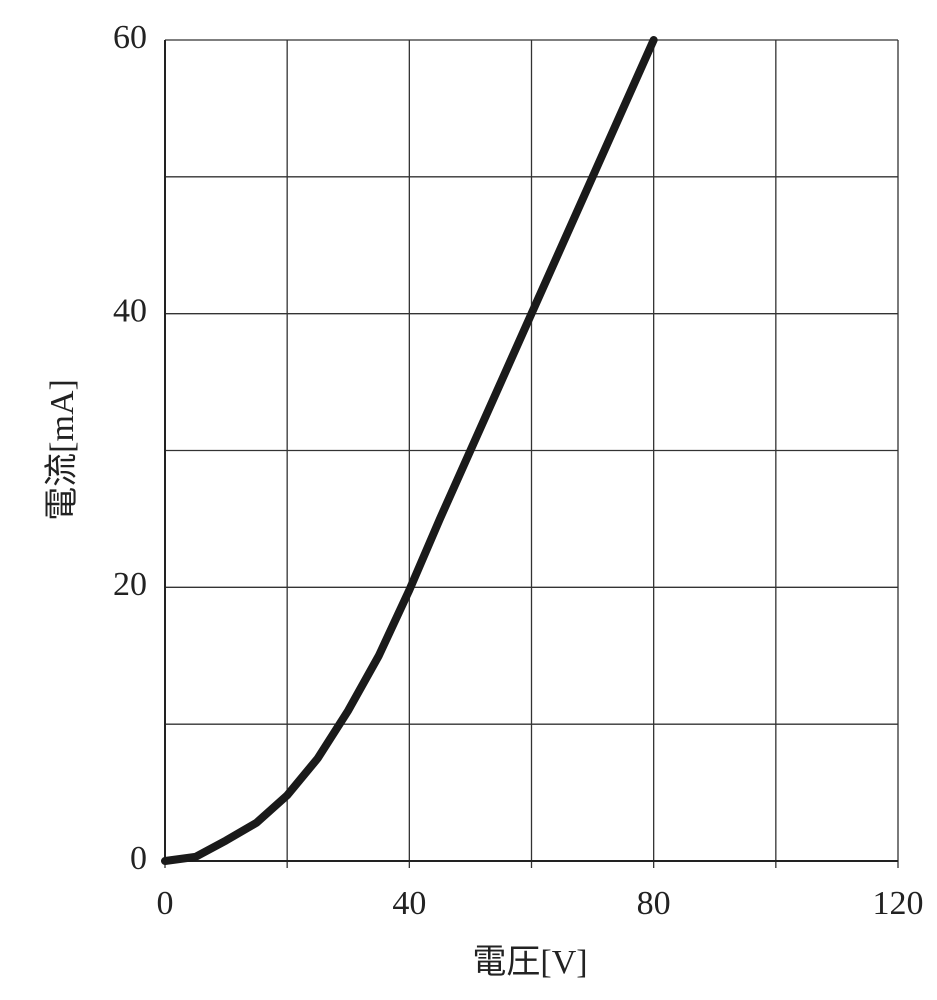  Describe the element at coordinates (165, 903) in the screenshot. I see `x-tick-label: 0` at that location.